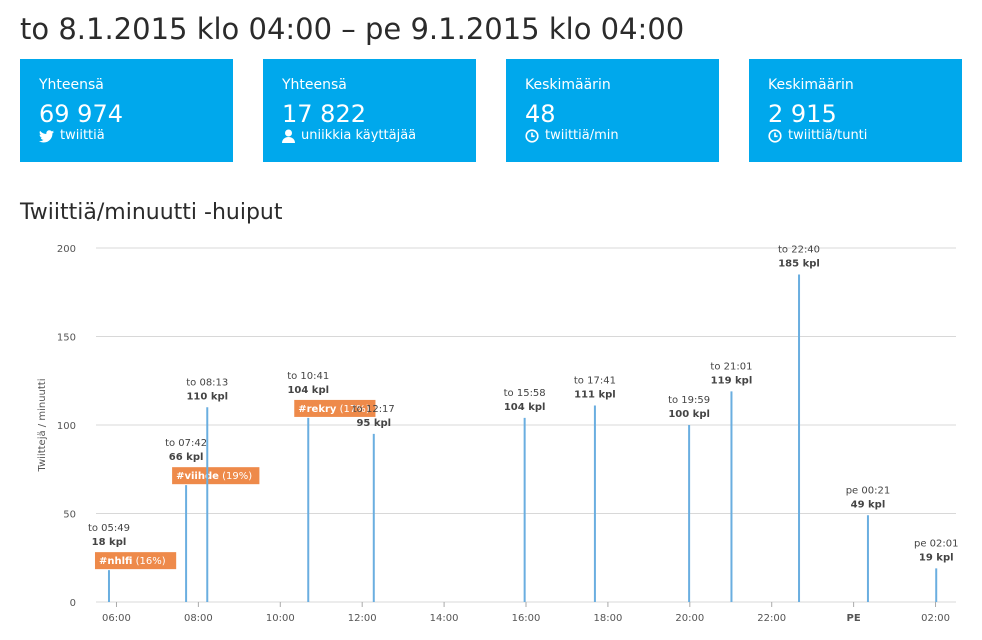 This screenshot has width=982, height=640. Describe the element at coordinates (936, 557) in the screenshot. I see `peak-count-label: 19 kpl` at that location.